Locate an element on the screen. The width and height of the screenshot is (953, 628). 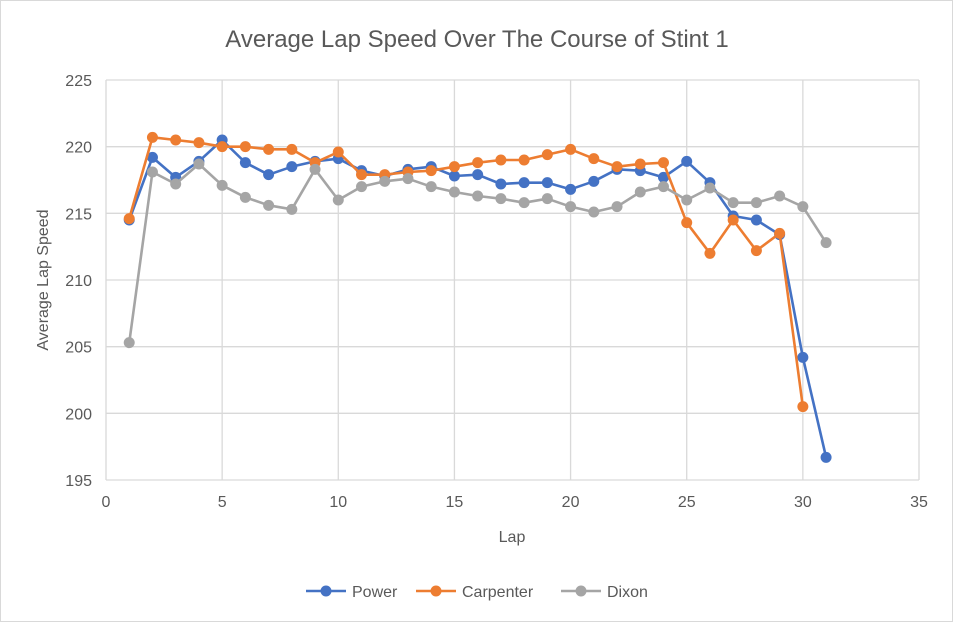
y-tick-label: 205 is located at coordinates (78, 348).